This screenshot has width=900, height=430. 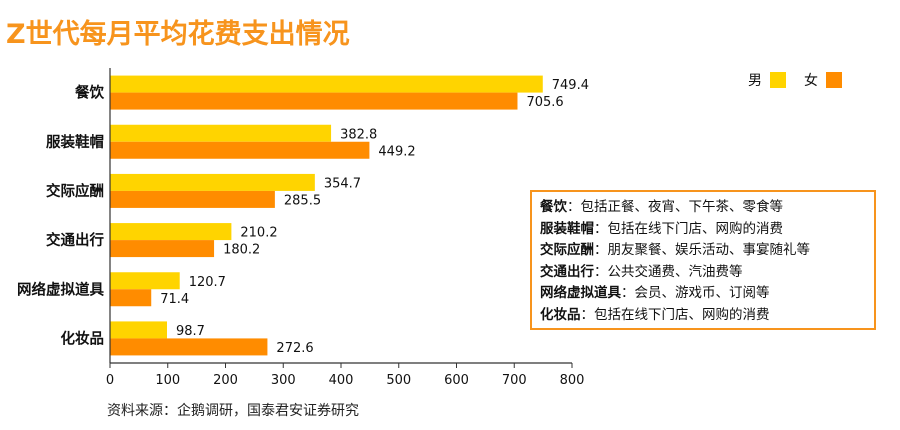 I want to click on note-dining: 餐饮：包括正餐、夜宵、下午茶、零食等, so click(x=703, y=208).